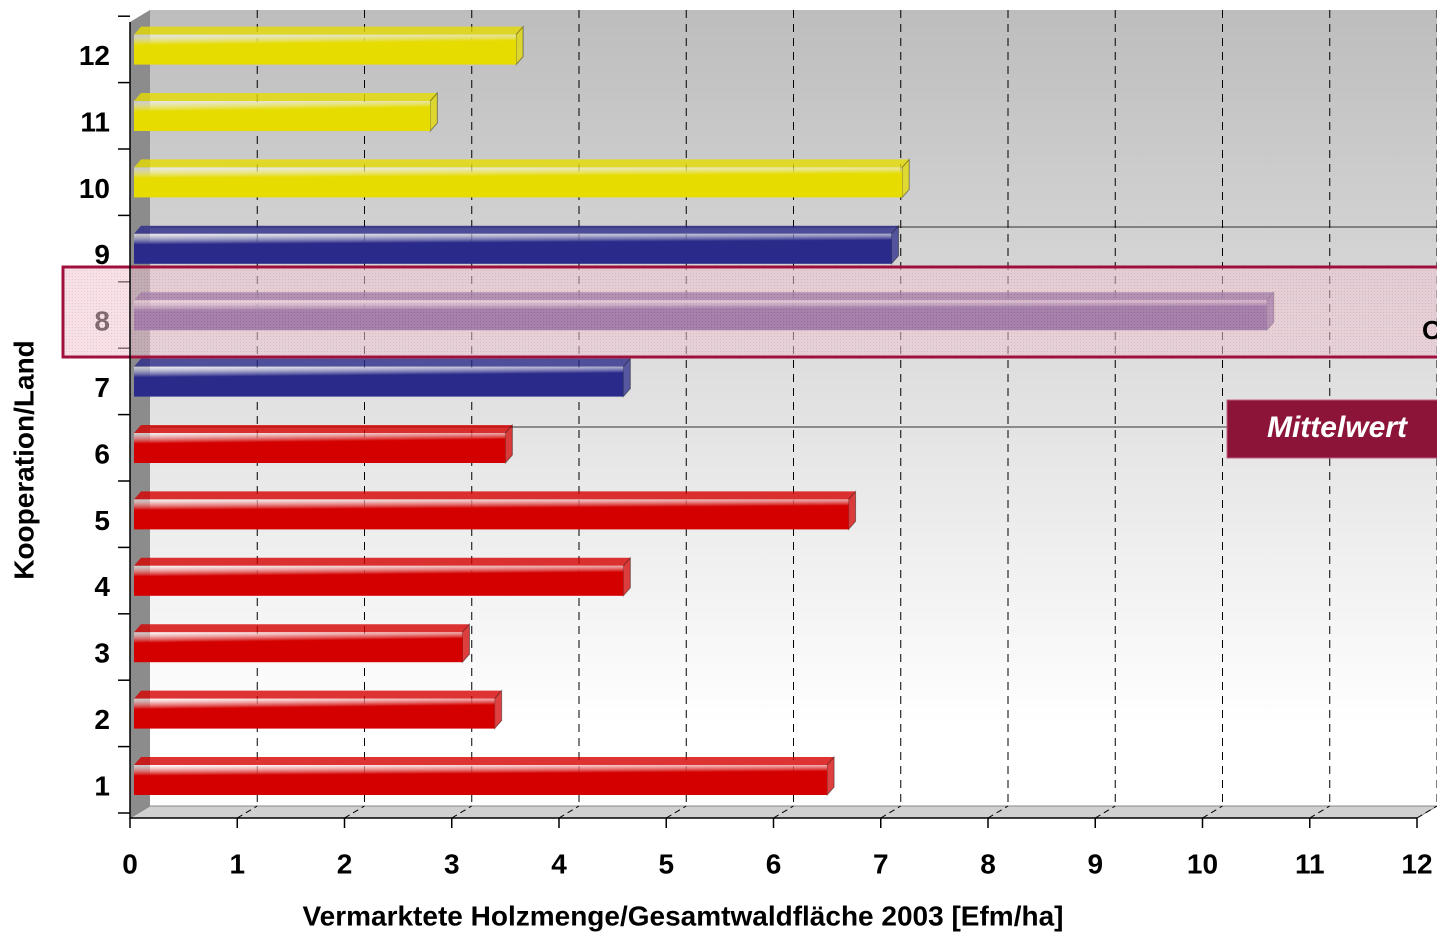  What do you see at coordinates (94, 188) in the screenshot?
I see `y-tick-label: 10` at bounding box center [94, 188].